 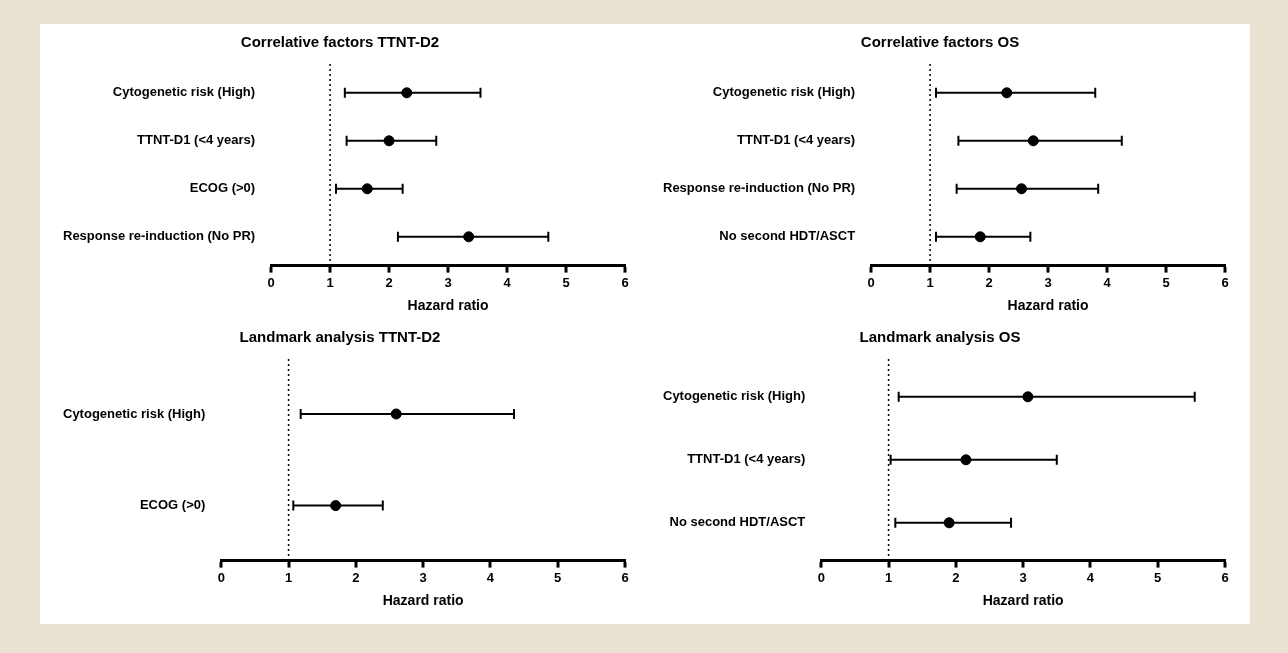 What do you see at coordinates (340, 337) in the screenshot?
I see `chart-title: Landmark analysis TTNT-D2` at bounding box center [340, 337].